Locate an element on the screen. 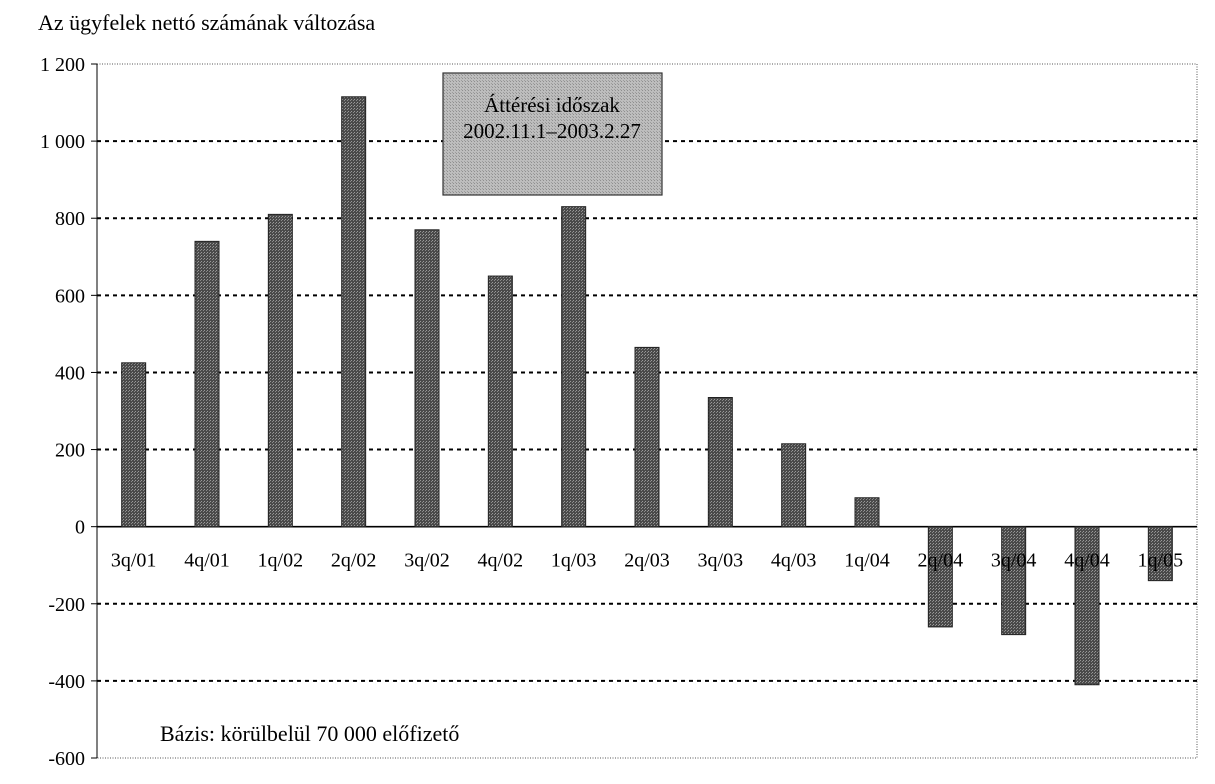 This screenshot has height=784, width=1215. y-tick-label: 600 is located at coordinates (70, 296).